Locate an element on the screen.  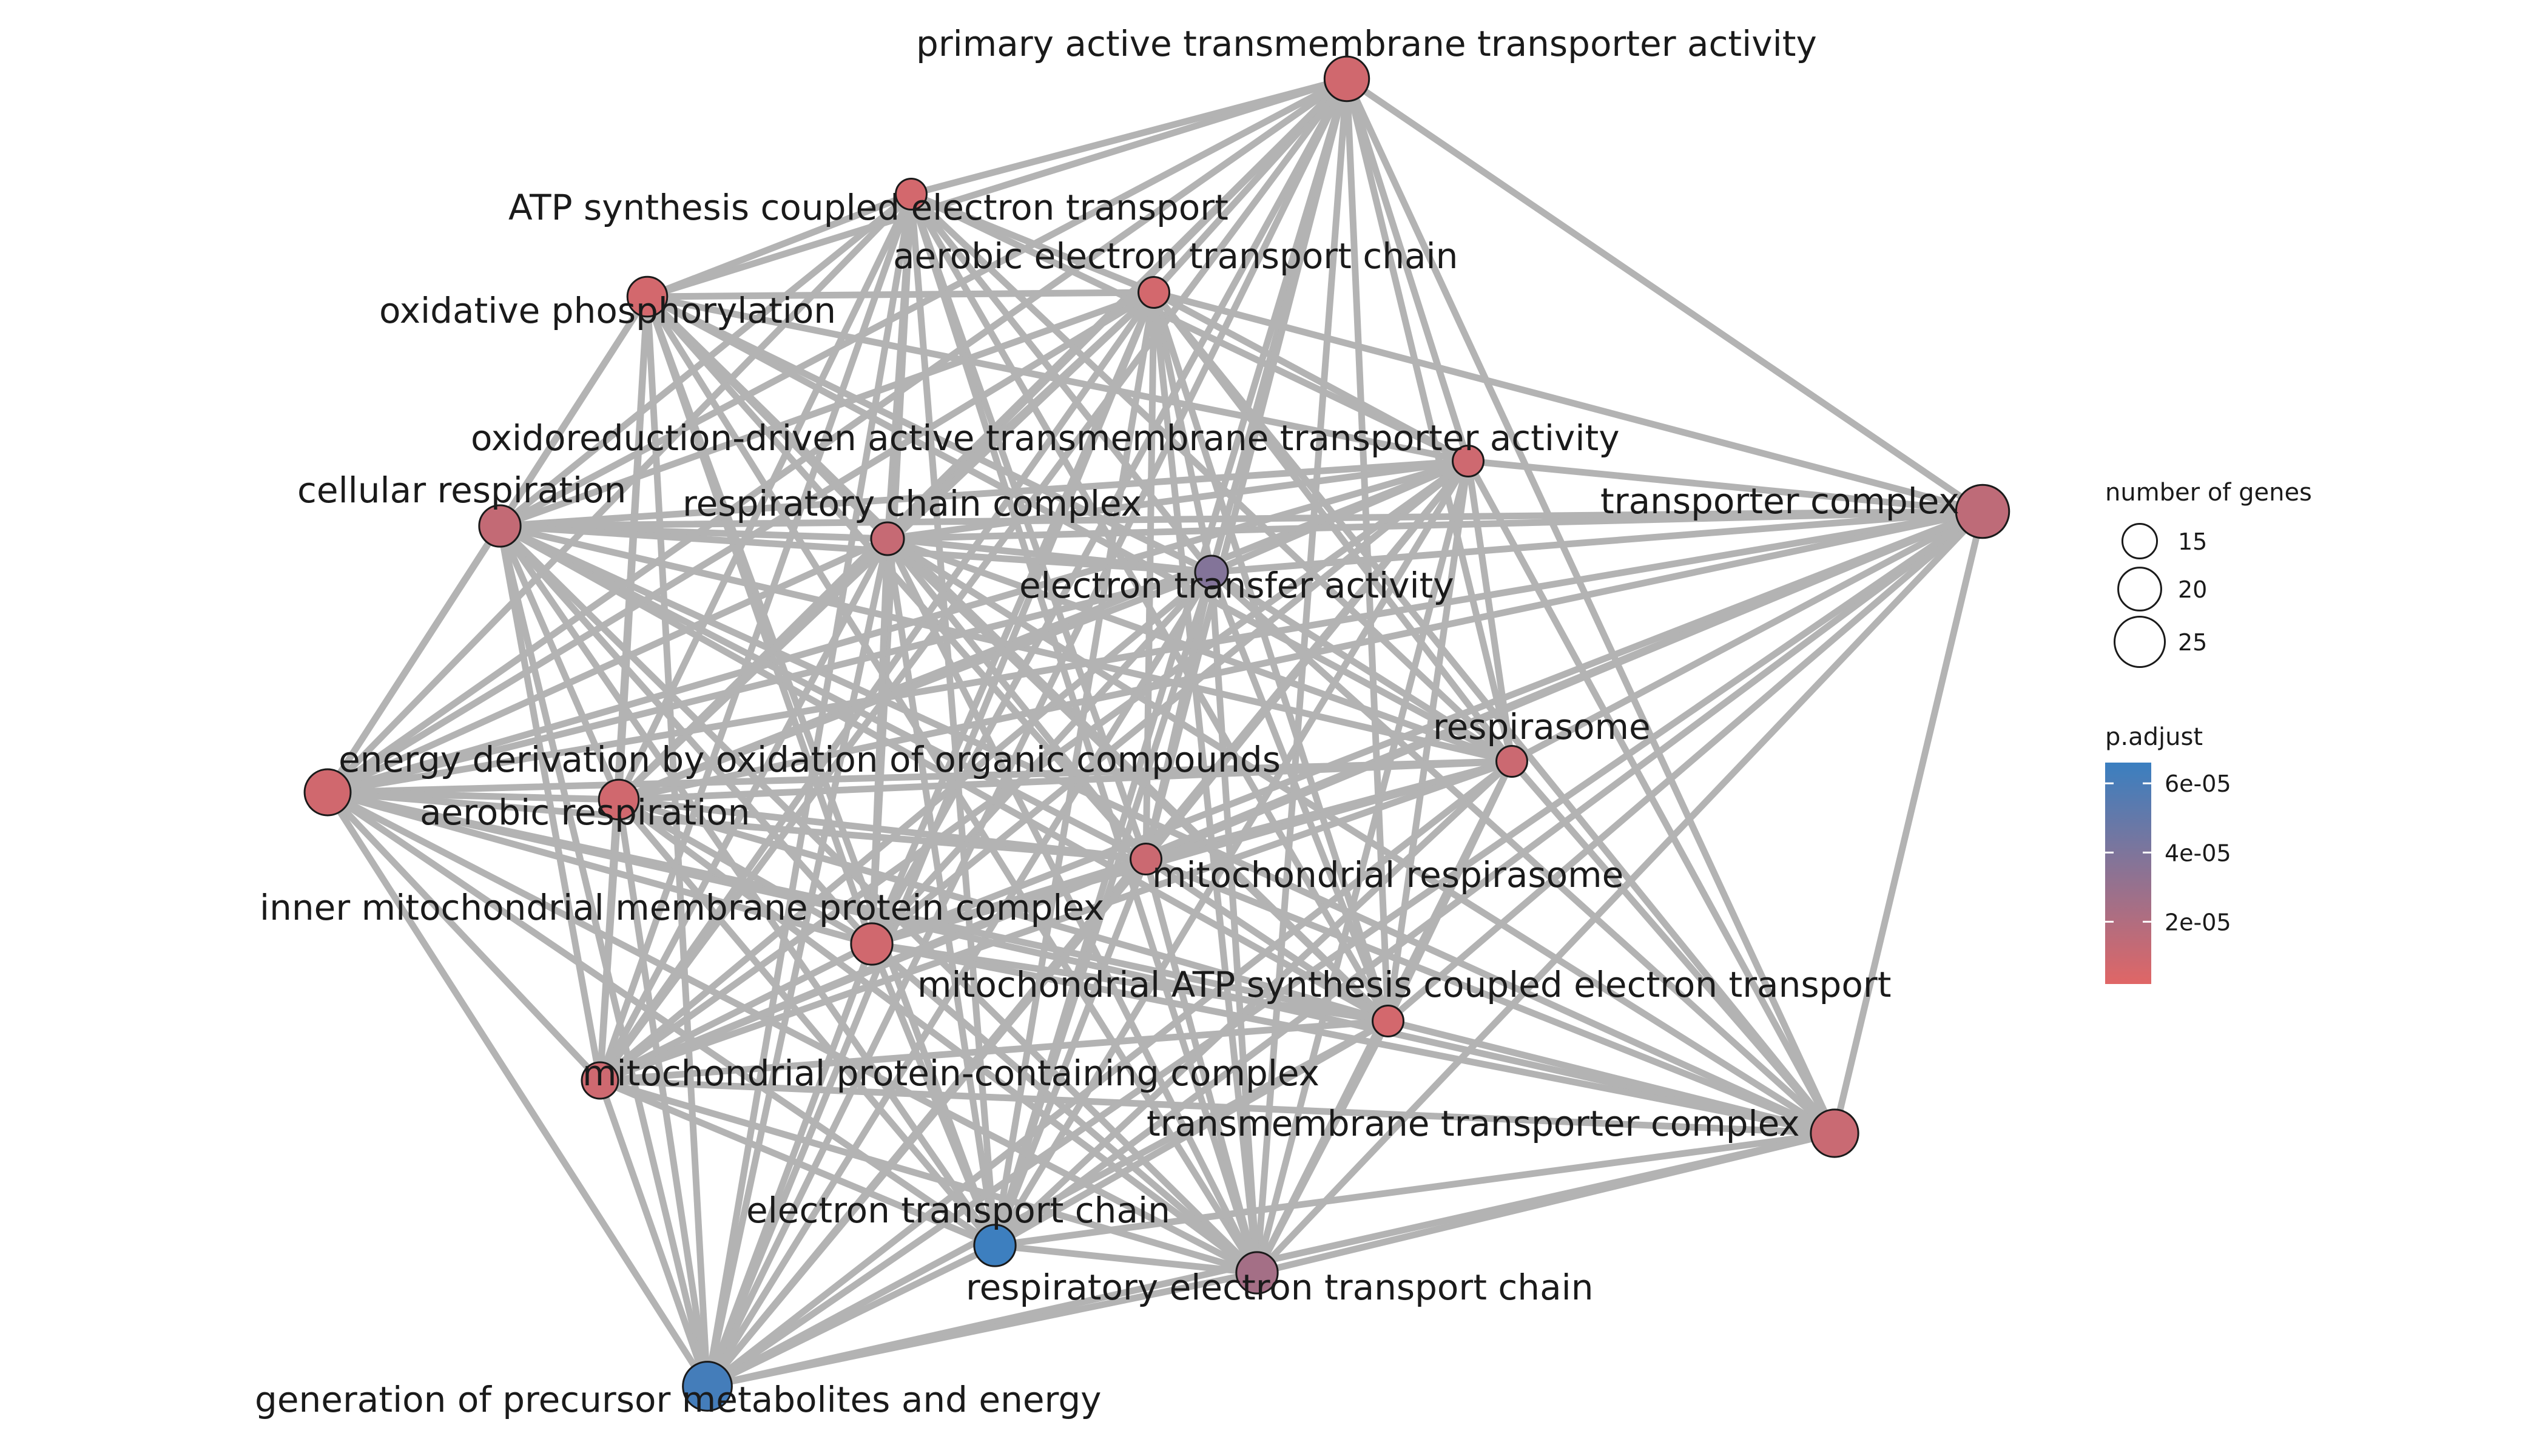
size-legend-label-25: 25 is located at coordinates (2192, 642).